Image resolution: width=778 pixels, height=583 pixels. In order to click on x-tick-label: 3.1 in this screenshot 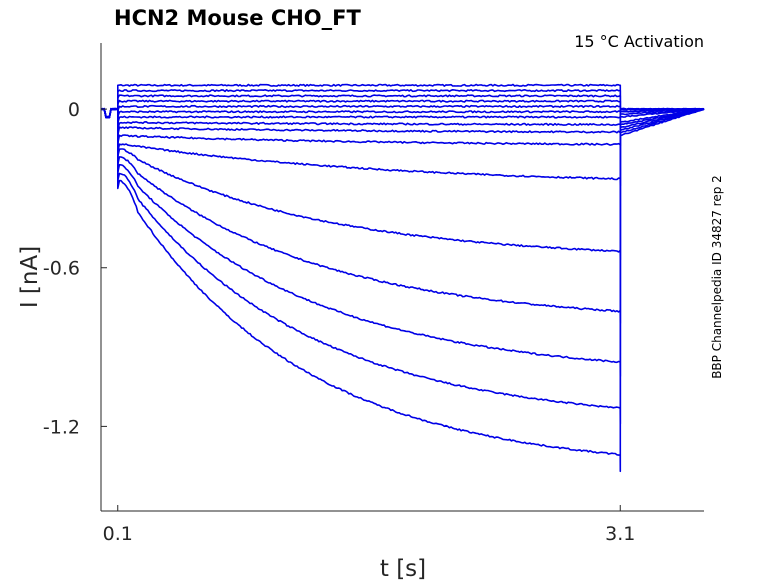, I will do `click(620, 534)`.